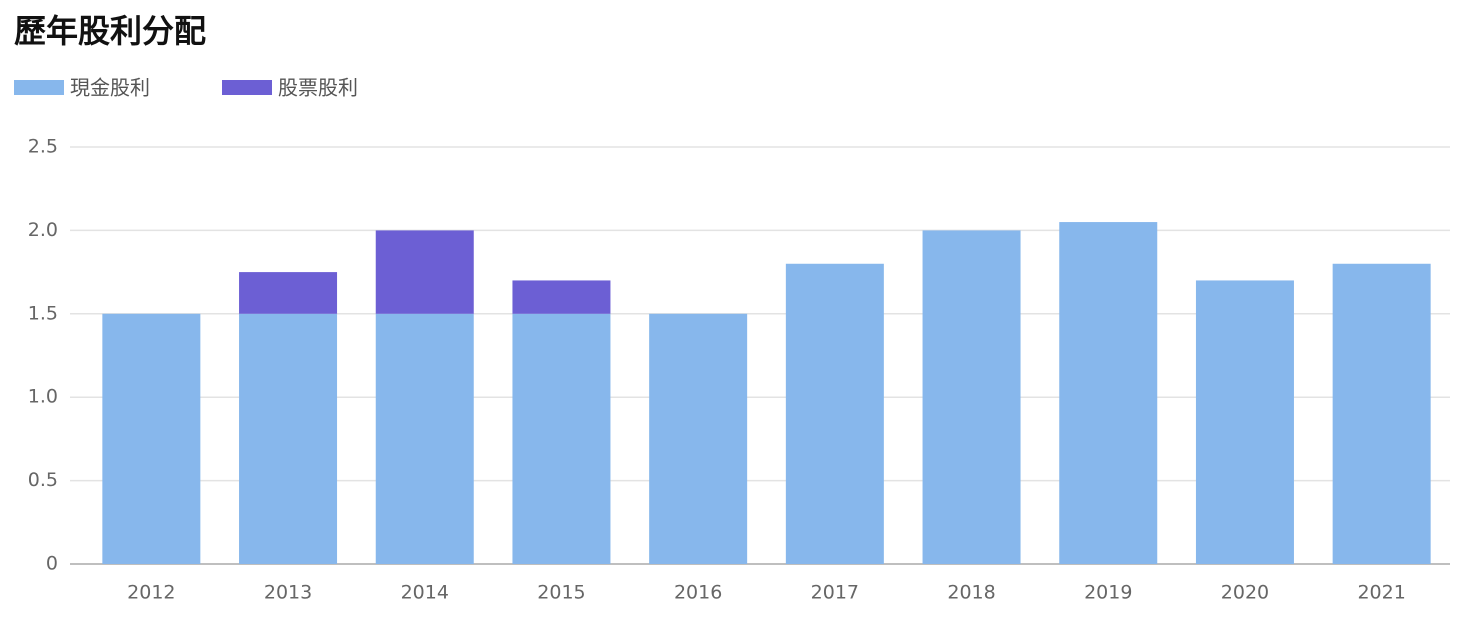 The height and width of the screenshot is (622, 1460). Describe the element at coordinates (43, 480) in the screenshot. I see `y-tick-label: 0.5` at that location.